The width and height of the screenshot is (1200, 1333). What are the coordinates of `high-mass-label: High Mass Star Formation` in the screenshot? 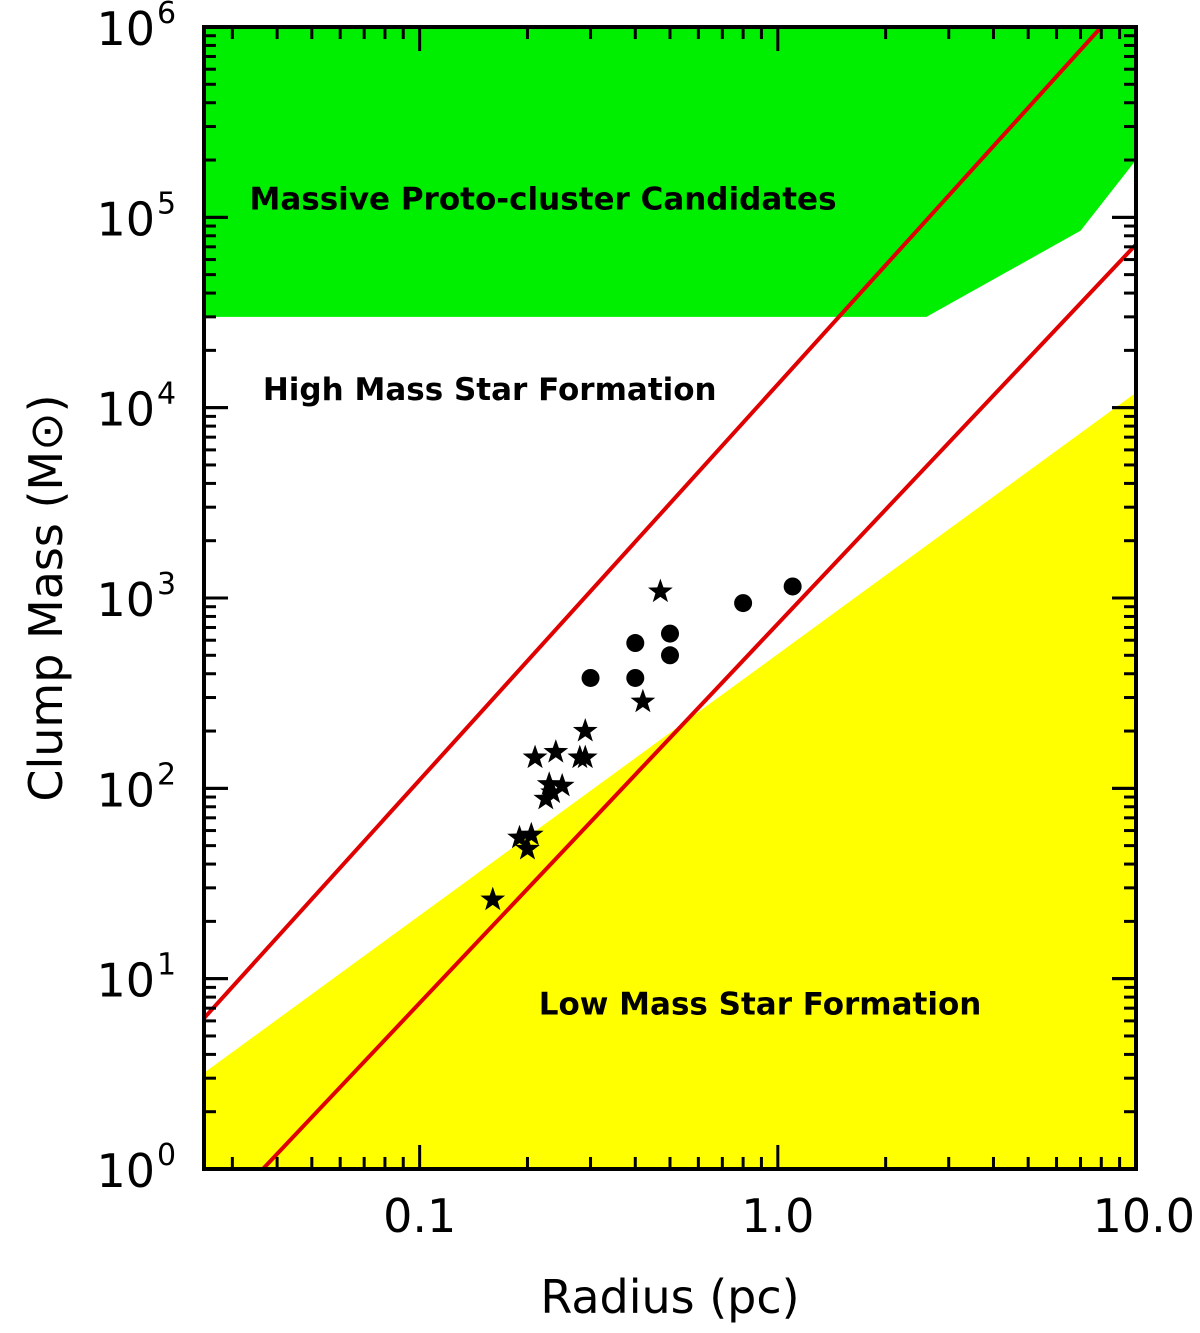 It's located at (490, 390).